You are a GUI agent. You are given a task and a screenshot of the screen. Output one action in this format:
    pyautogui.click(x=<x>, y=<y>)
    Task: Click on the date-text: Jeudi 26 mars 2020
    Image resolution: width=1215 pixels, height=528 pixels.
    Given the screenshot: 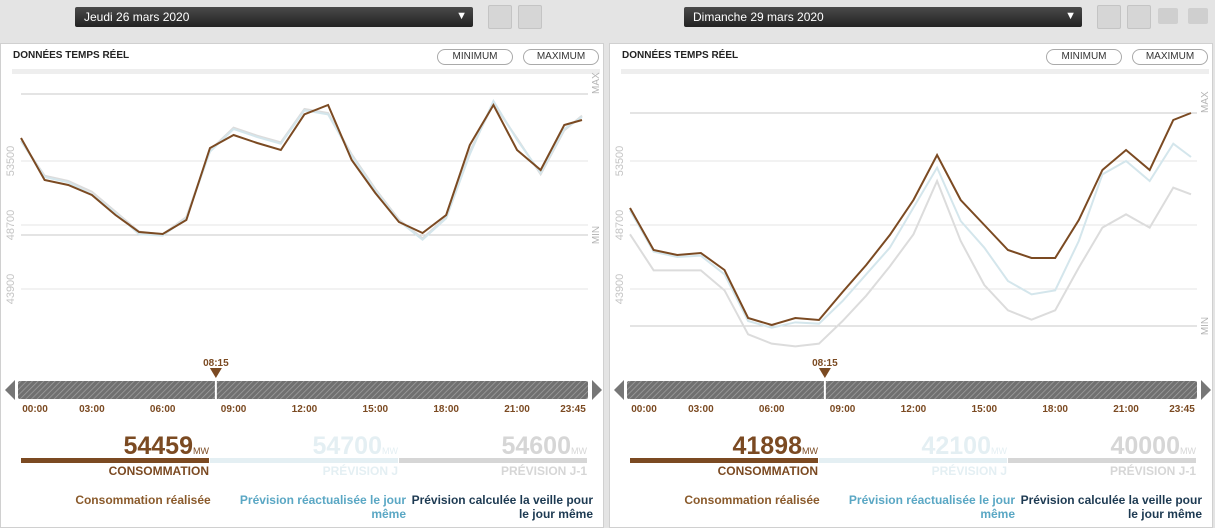 What is the action you would take?
    pyautogui.click(x=137, y=17)
    